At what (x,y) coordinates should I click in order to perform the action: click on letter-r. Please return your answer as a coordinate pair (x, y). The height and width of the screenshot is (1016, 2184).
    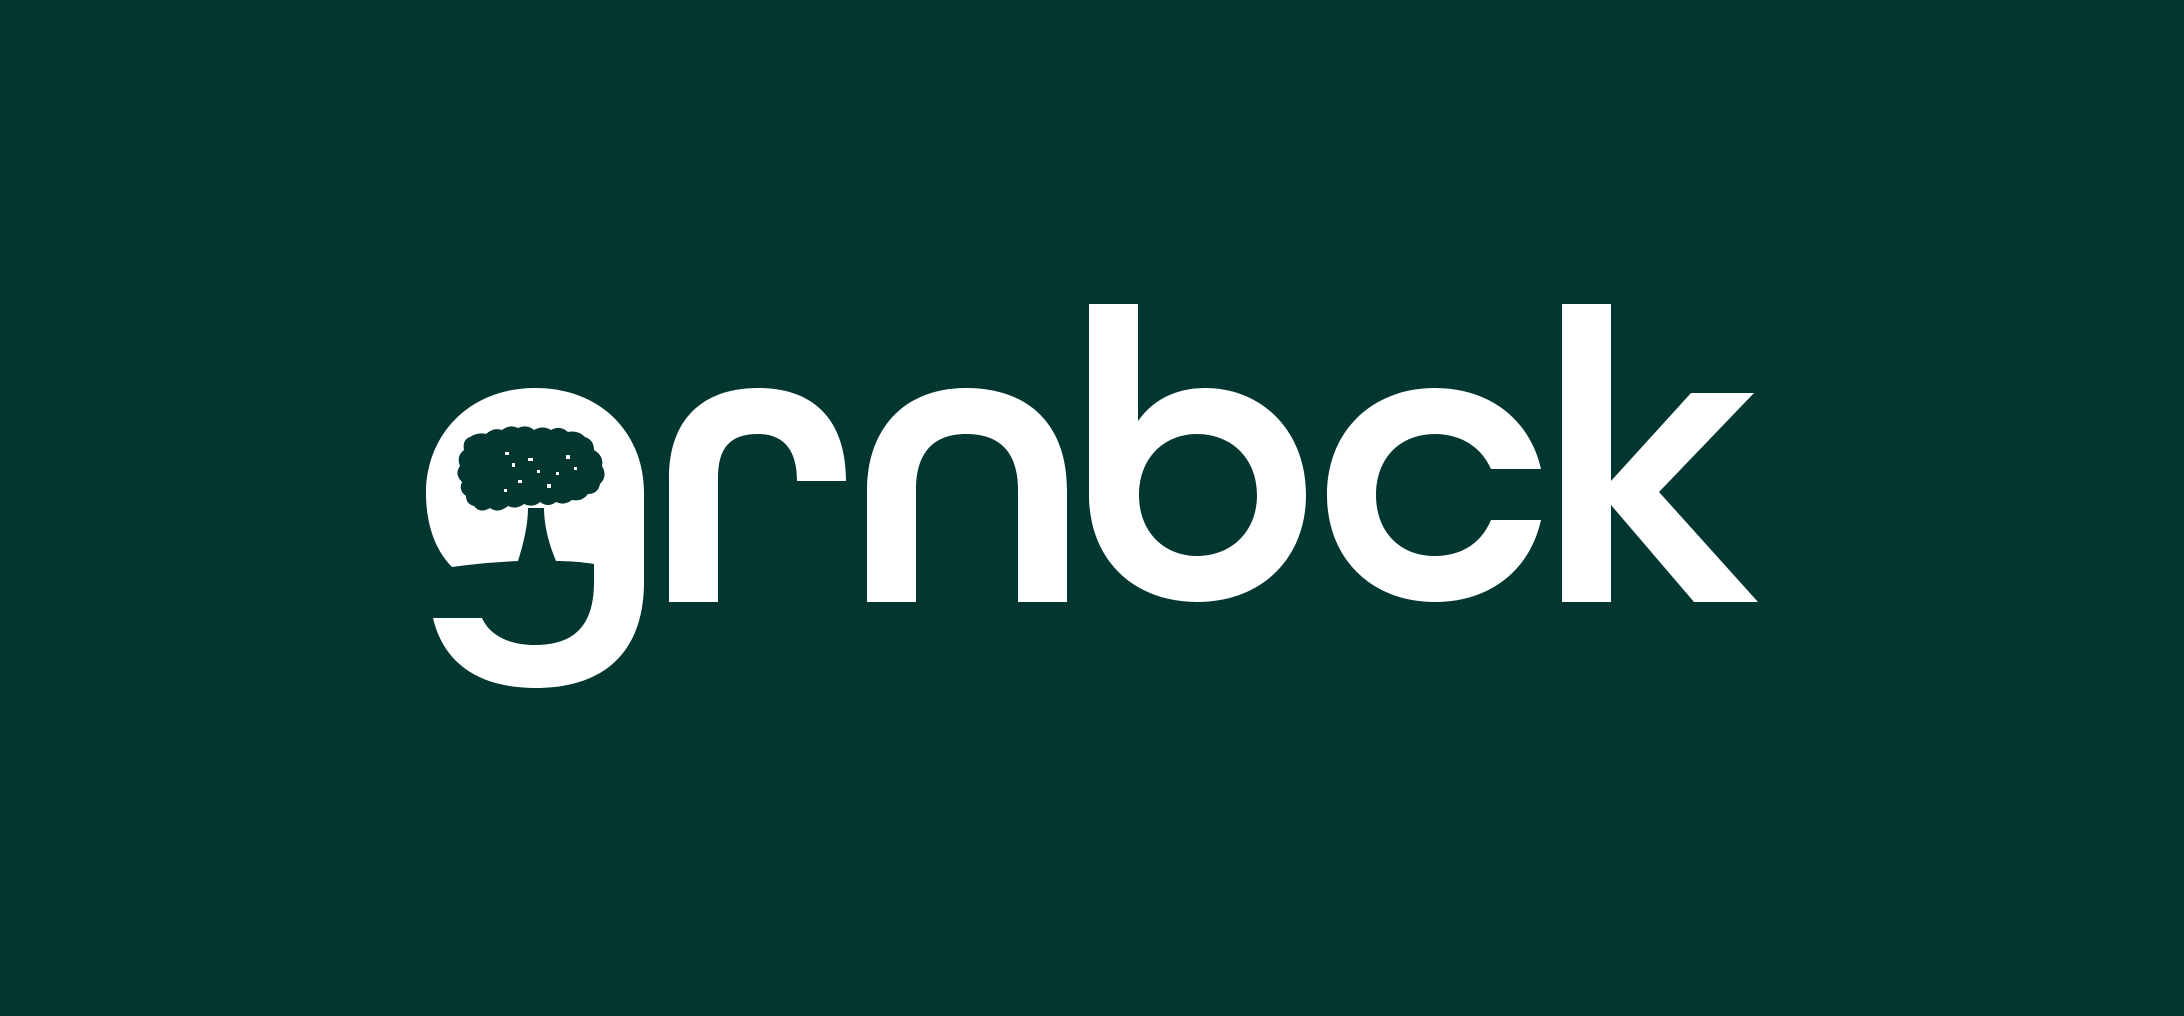
    Looking at the image, I should click on (757, 495).